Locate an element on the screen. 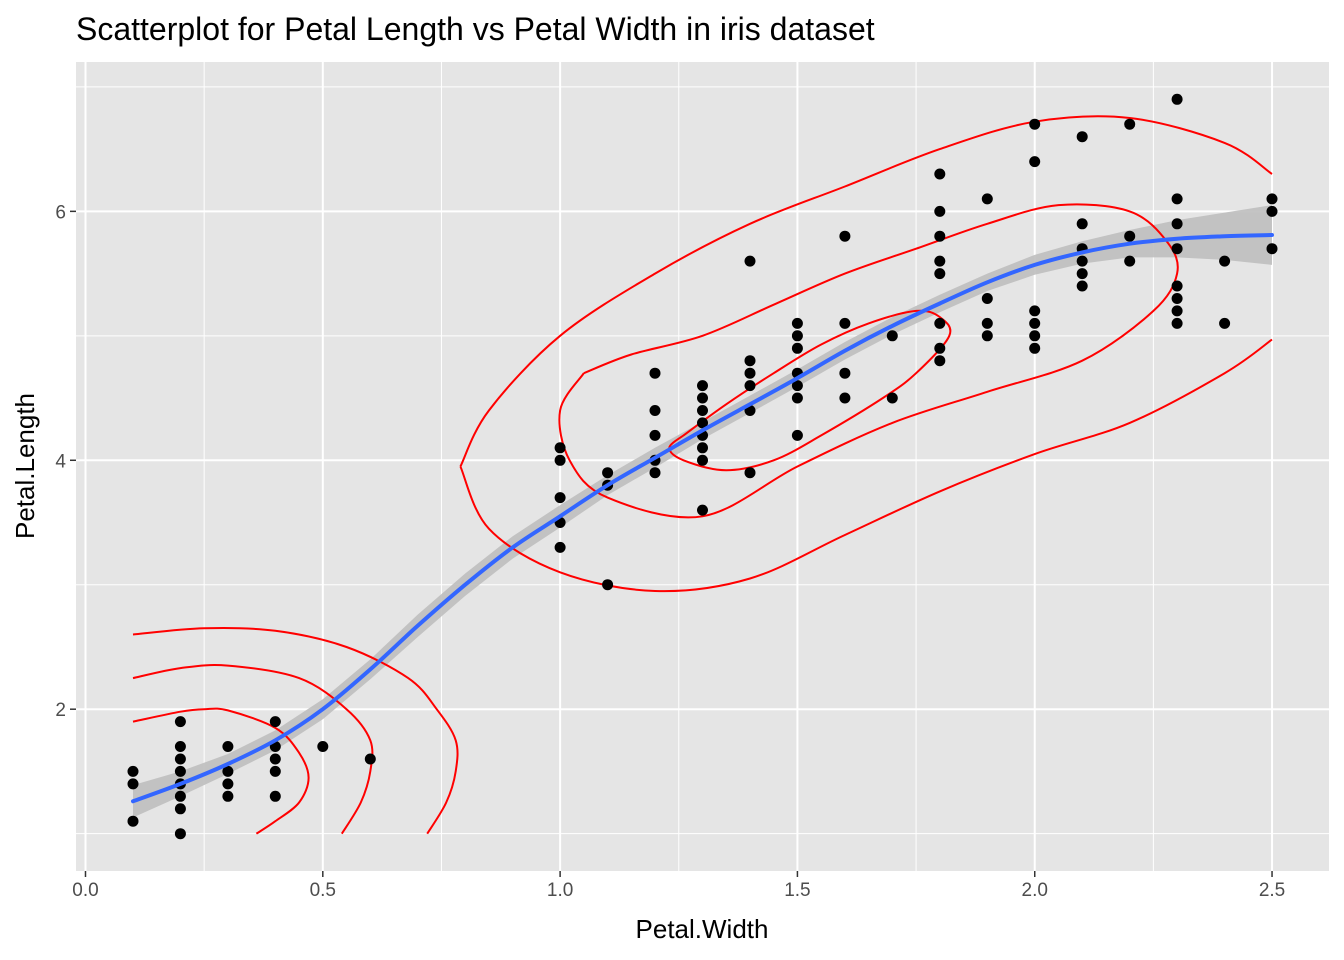 The width and height of the screenshot is (1344, 960). contour-low-inner is located at coordinates (221, 771).